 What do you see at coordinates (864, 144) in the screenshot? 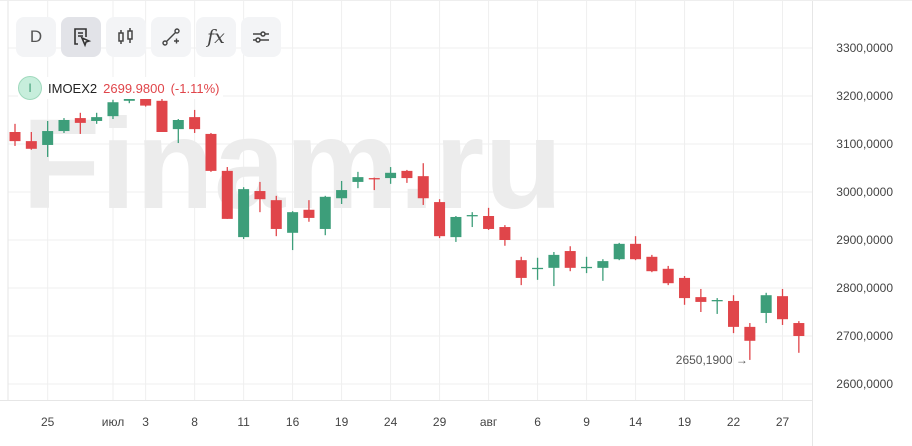
I see `price-axis-label: 3100,0000` at bounding box center [864, 144].